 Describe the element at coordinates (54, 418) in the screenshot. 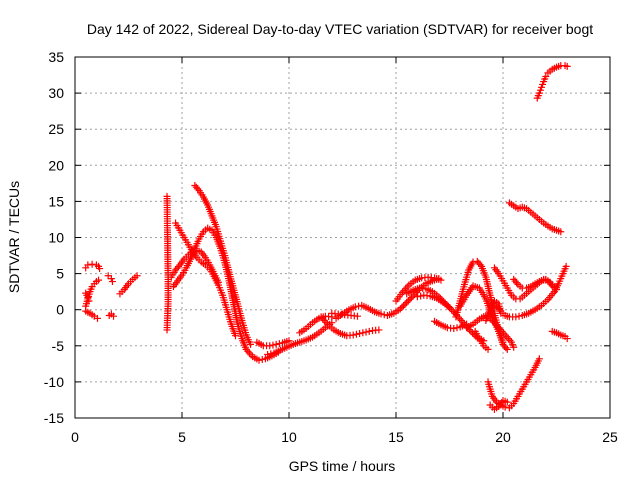

I see `y-tick-label: -15` at that location.